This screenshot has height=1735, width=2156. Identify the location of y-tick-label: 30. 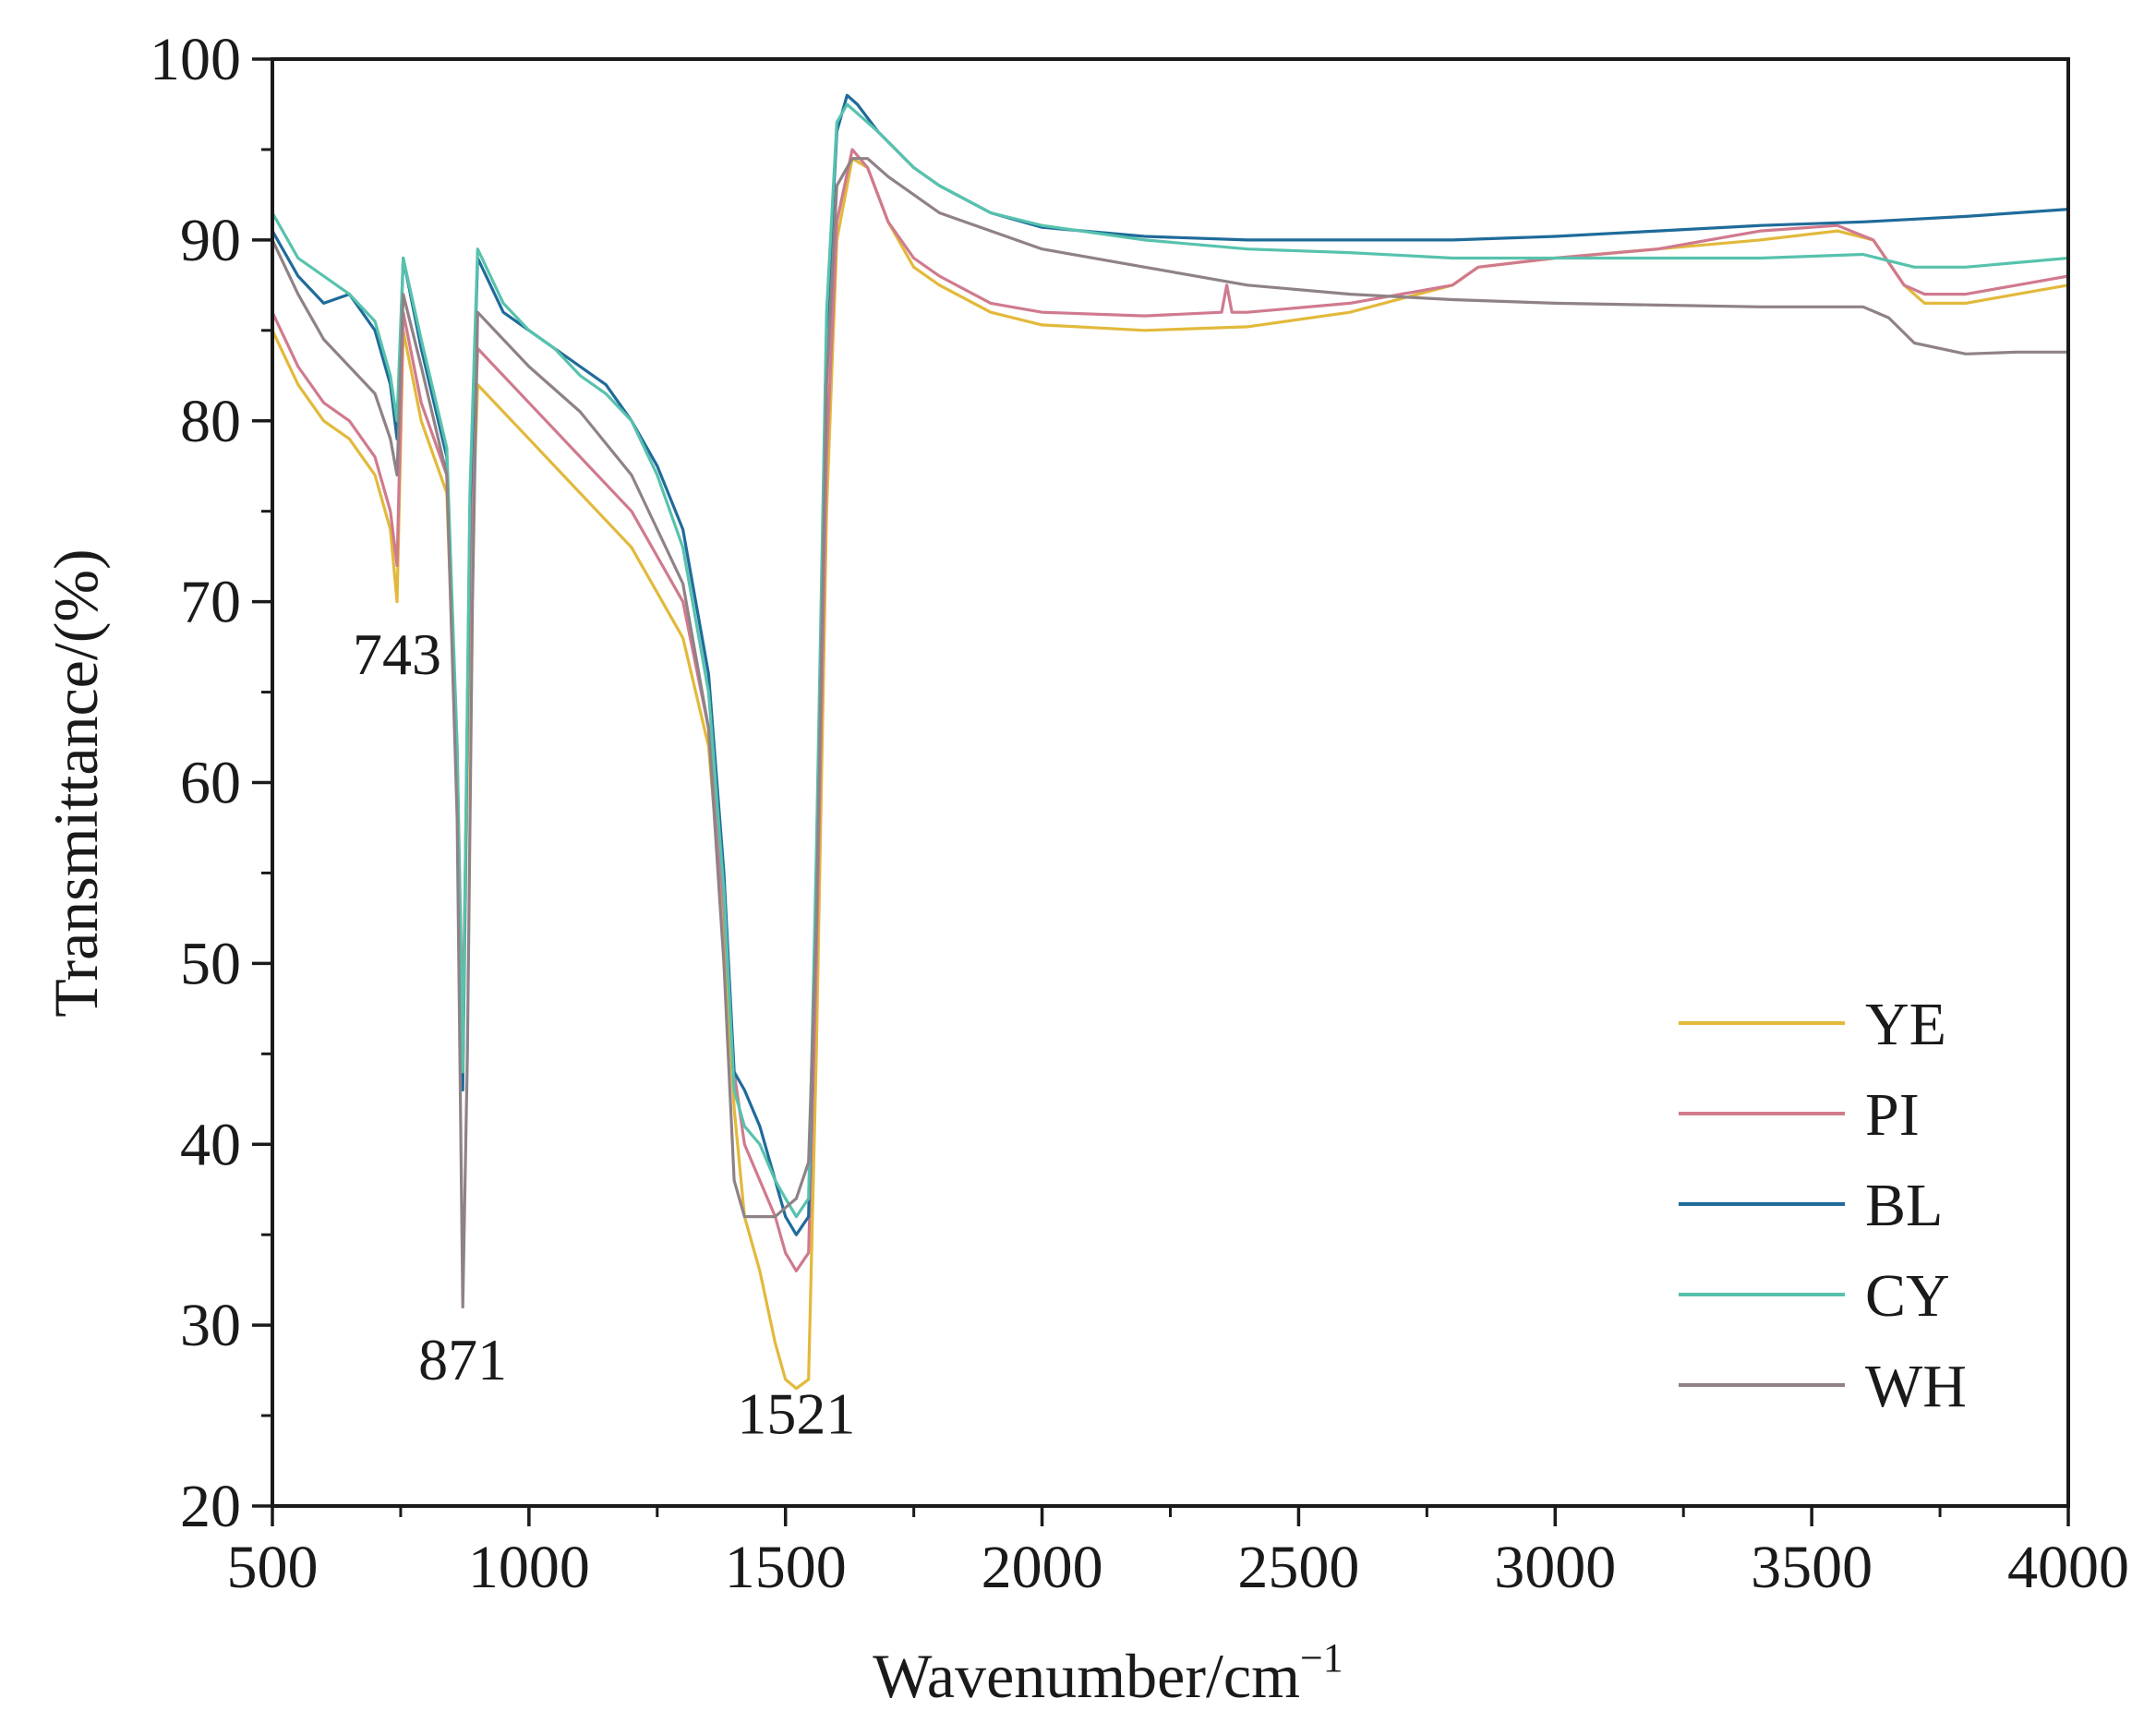
(210, 1325).